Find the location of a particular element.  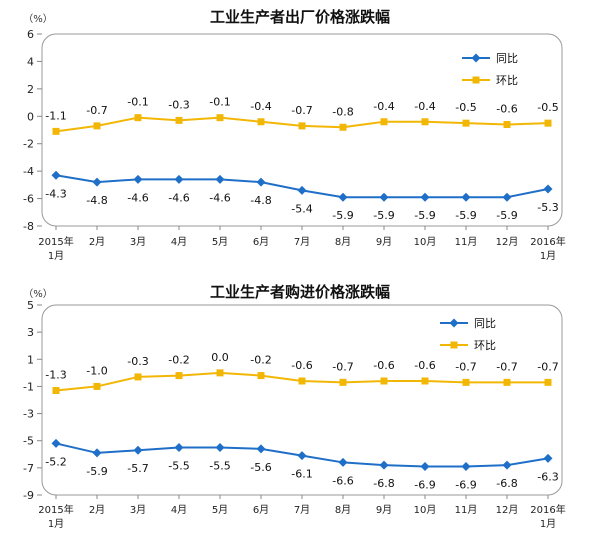

y-tick-label: -3 is located at coordinates (28, 414).